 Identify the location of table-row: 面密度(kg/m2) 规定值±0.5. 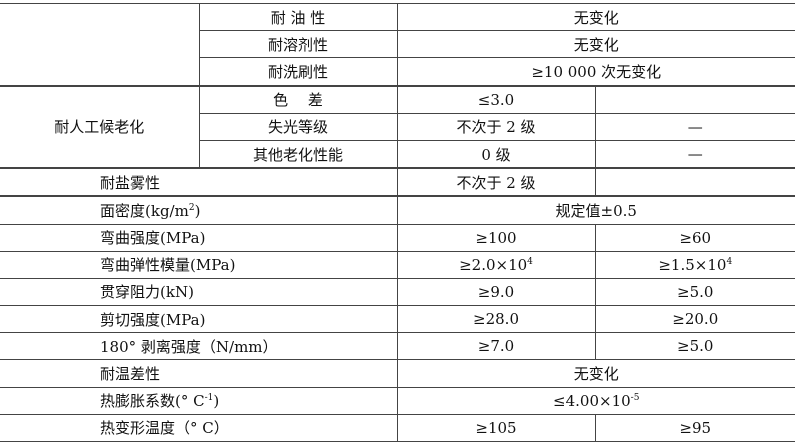
(397, 210).